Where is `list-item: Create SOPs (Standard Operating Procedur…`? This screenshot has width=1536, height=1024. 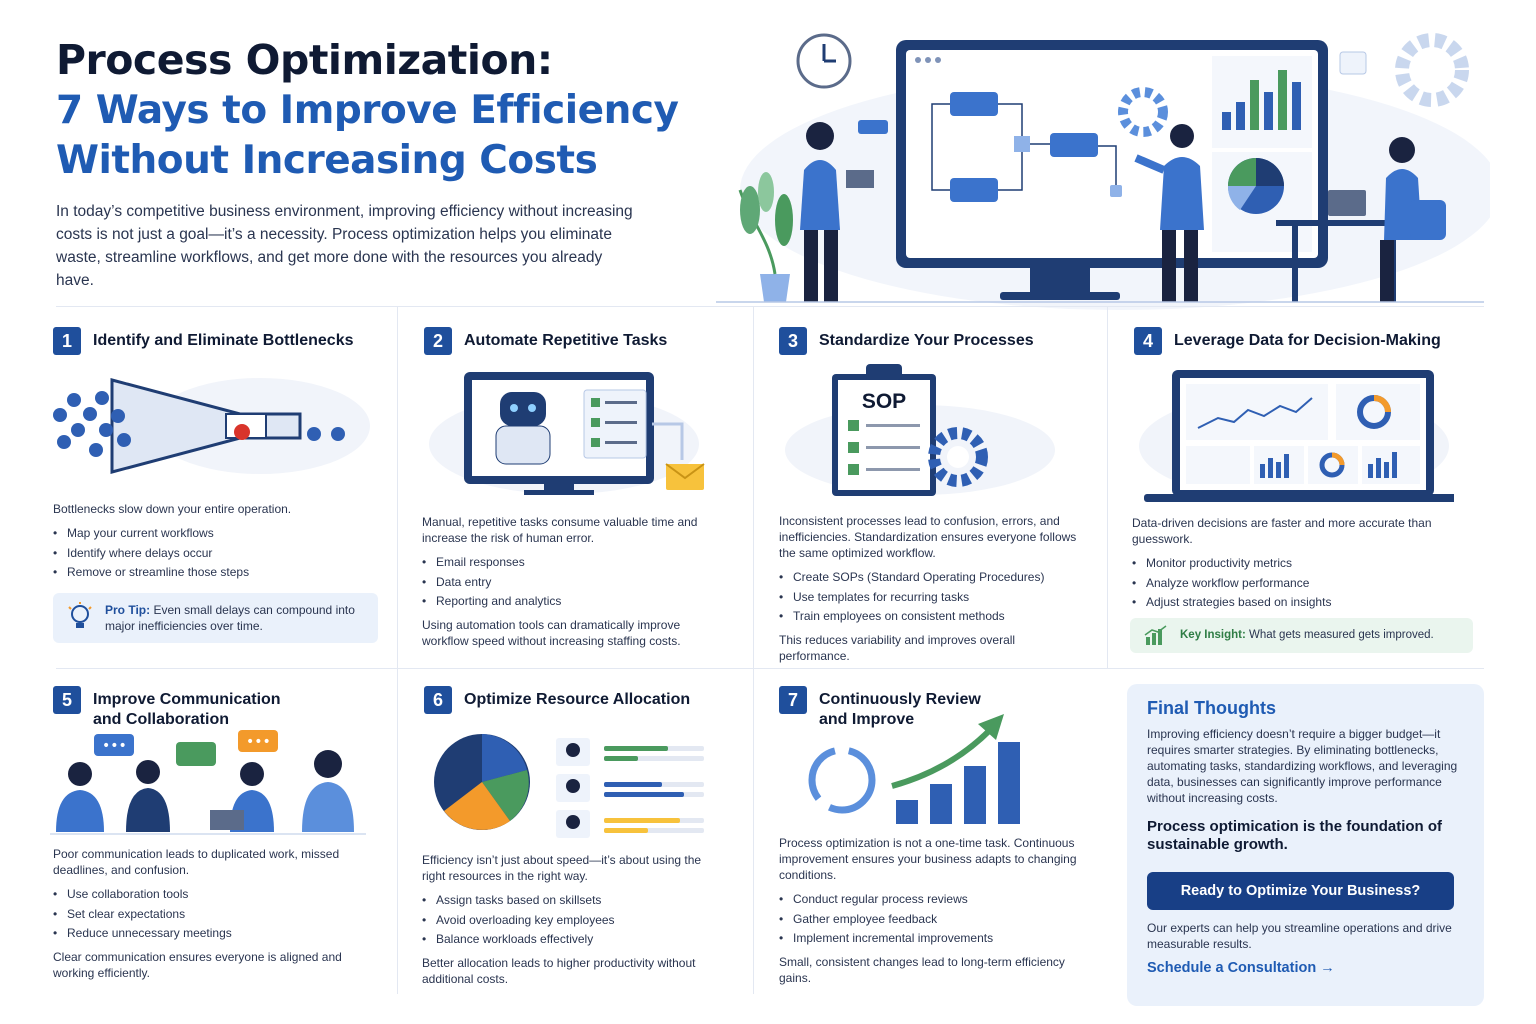 list-item: Create SOPs (Standard Operating Procedur… is located at coordinates (931, 577).